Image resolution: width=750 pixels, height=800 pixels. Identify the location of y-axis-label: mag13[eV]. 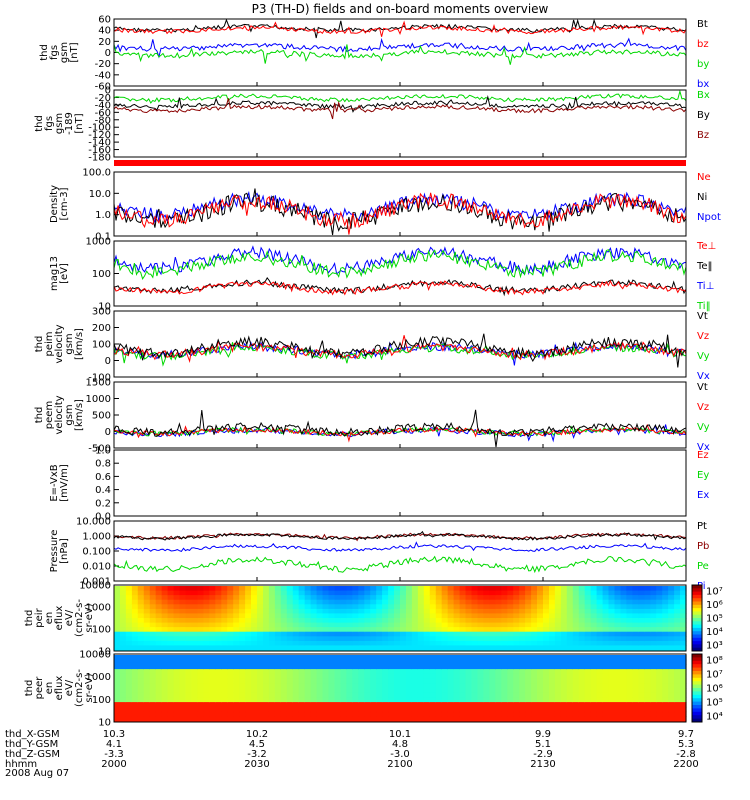
(59, 273).